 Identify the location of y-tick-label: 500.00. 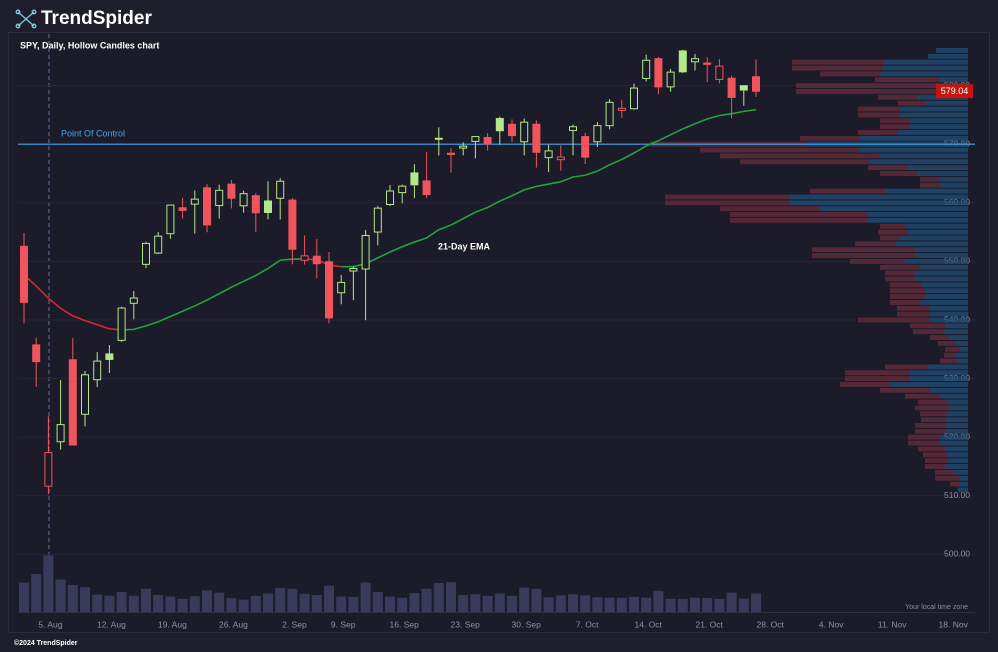
(957, 554).